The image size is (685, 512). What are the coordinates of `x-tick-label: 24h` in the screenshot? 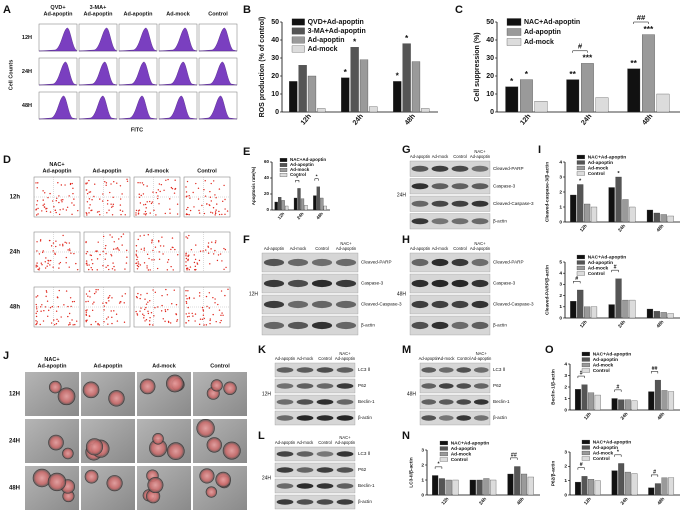 It's located at (622, 324).